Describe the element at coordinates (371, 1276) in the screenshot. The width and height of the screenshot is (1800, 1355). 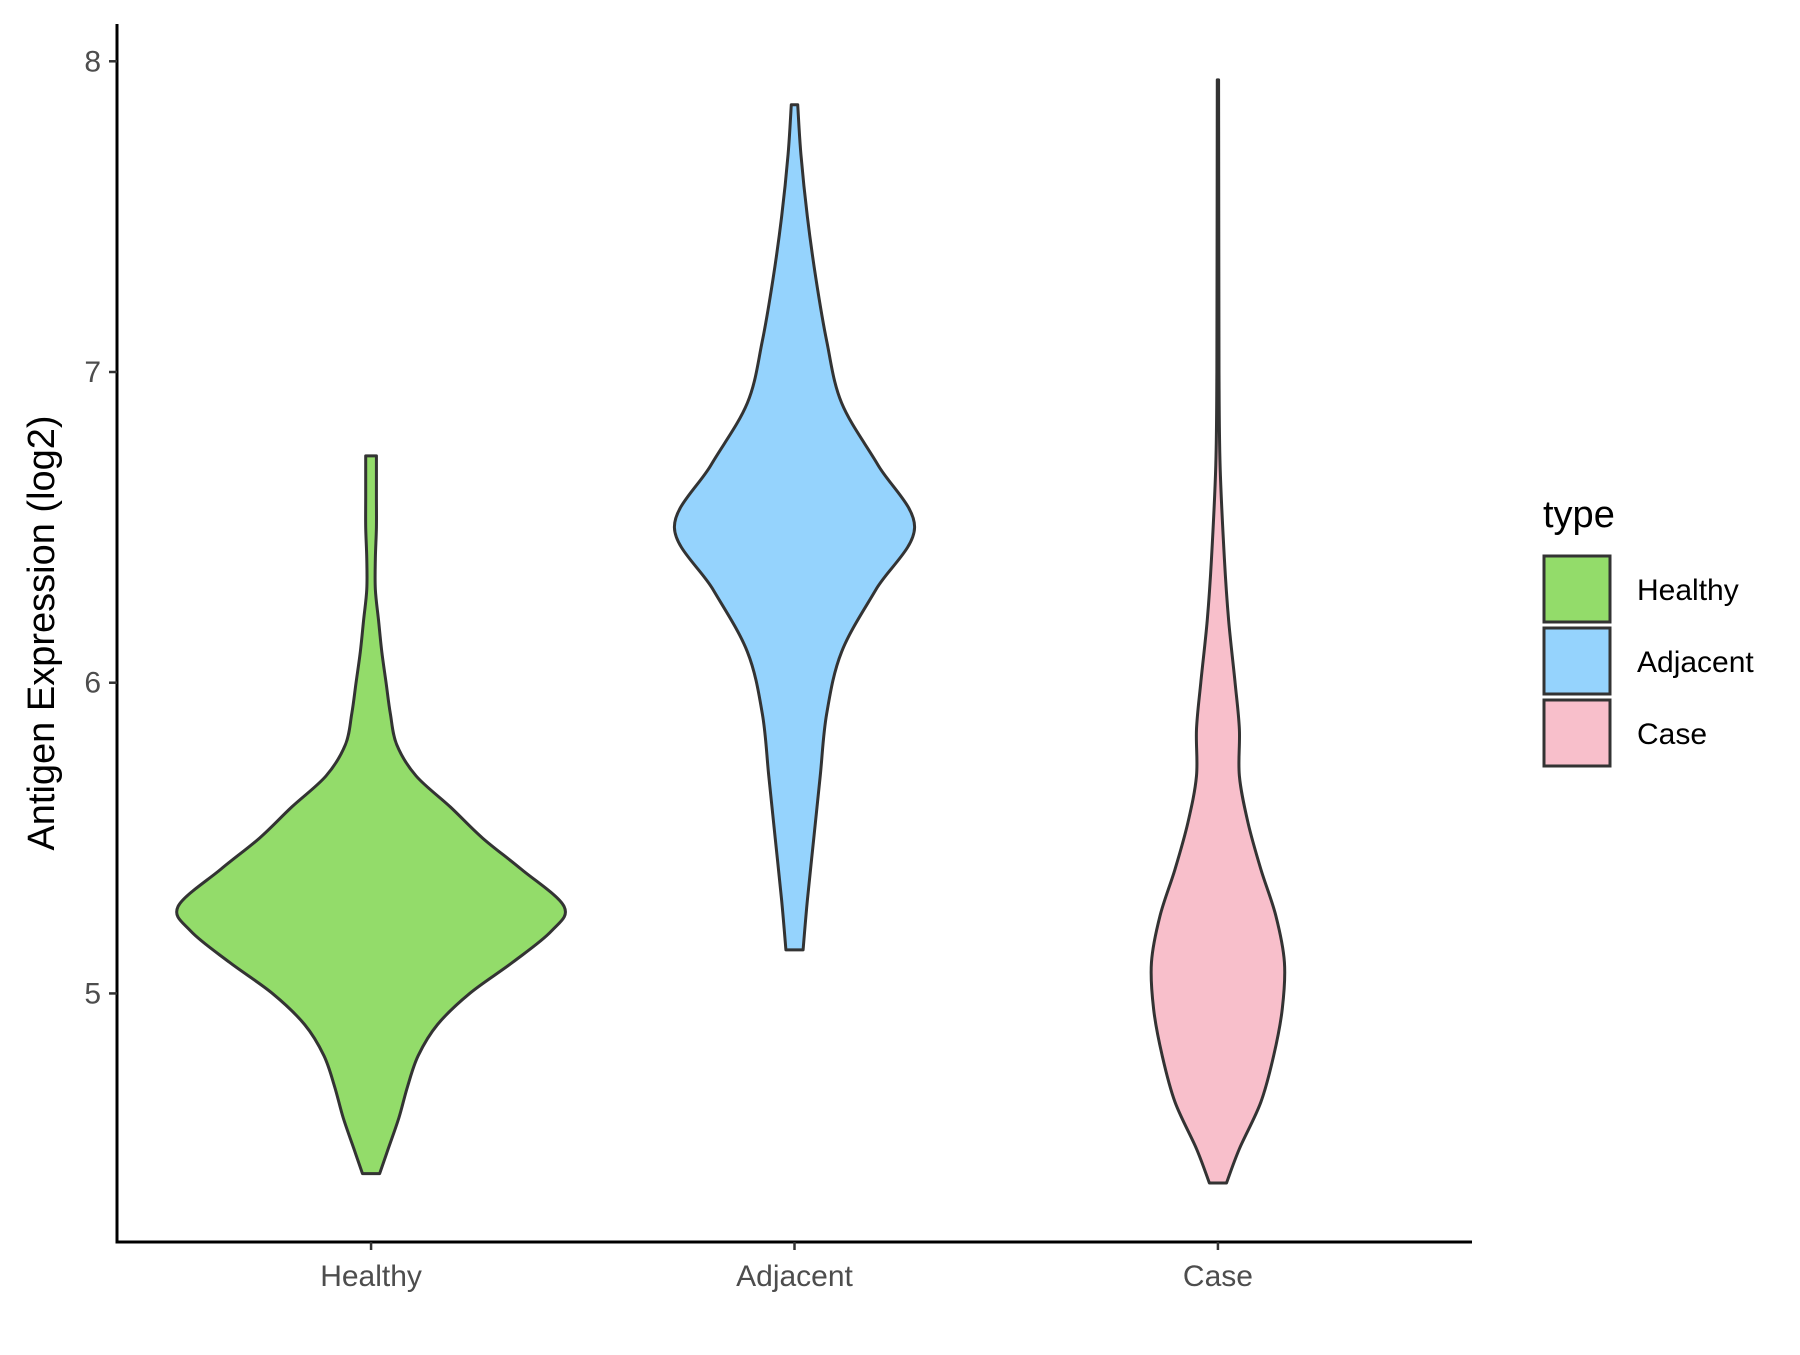
I see `x-tick-label-healthy: Healthy` at that location.